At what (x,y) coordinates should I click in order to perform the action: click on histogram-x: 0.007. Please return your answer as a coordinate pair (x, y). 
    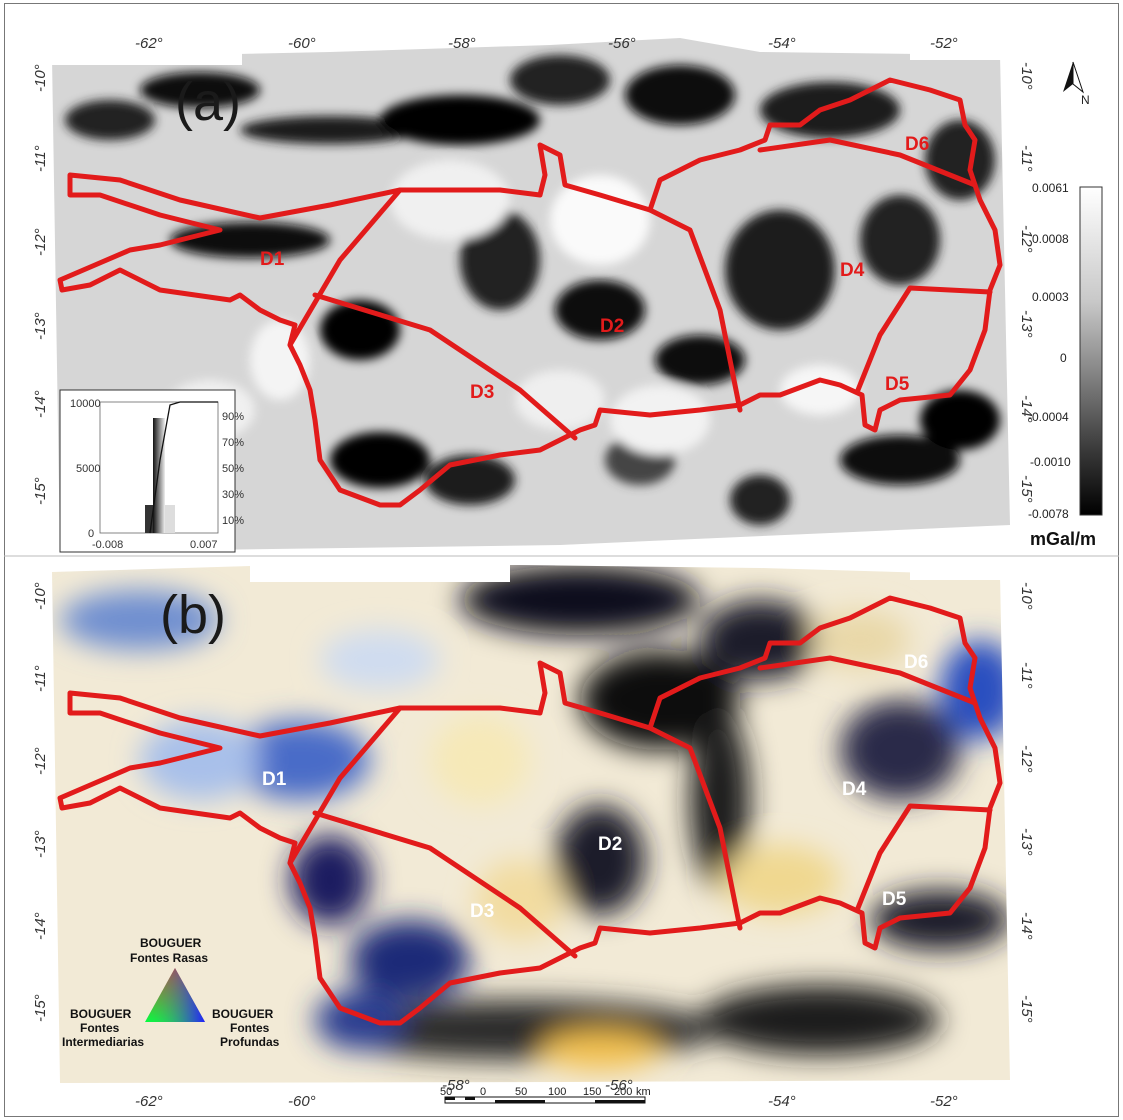
    Looking at the image, I should click on (204, 545).